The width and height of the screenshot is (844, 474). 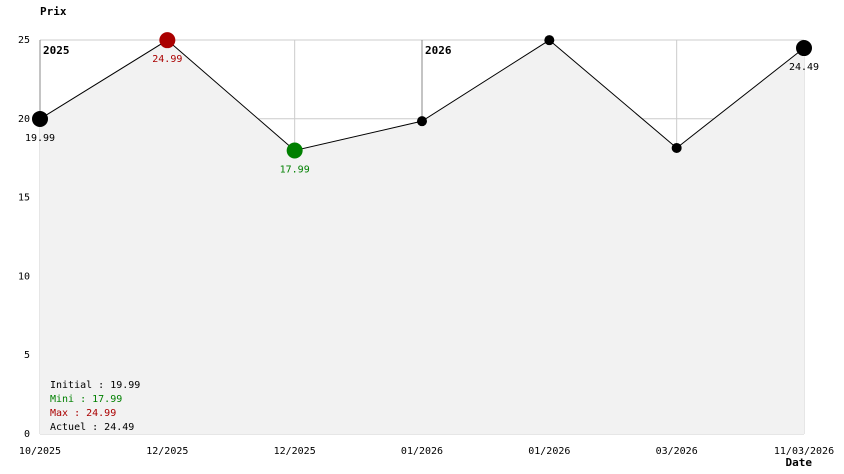 What do you see at coordinates (804, 451) in the screenshot?
I see `x-tick-label: 11/03/2026` at bounding box center [804, 451].